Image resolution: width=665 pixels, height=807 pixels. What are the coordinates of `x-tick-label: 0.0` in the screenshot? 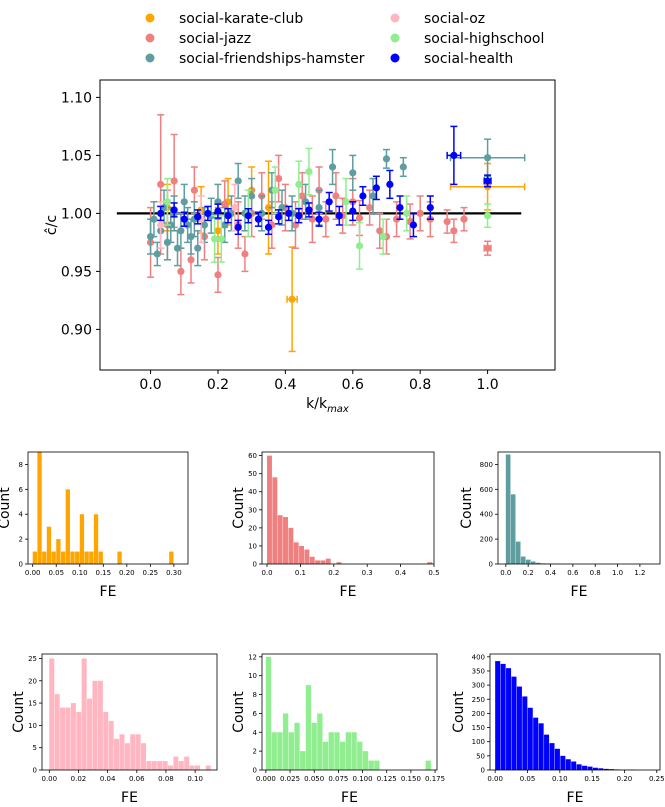 It's located at (150, 385).